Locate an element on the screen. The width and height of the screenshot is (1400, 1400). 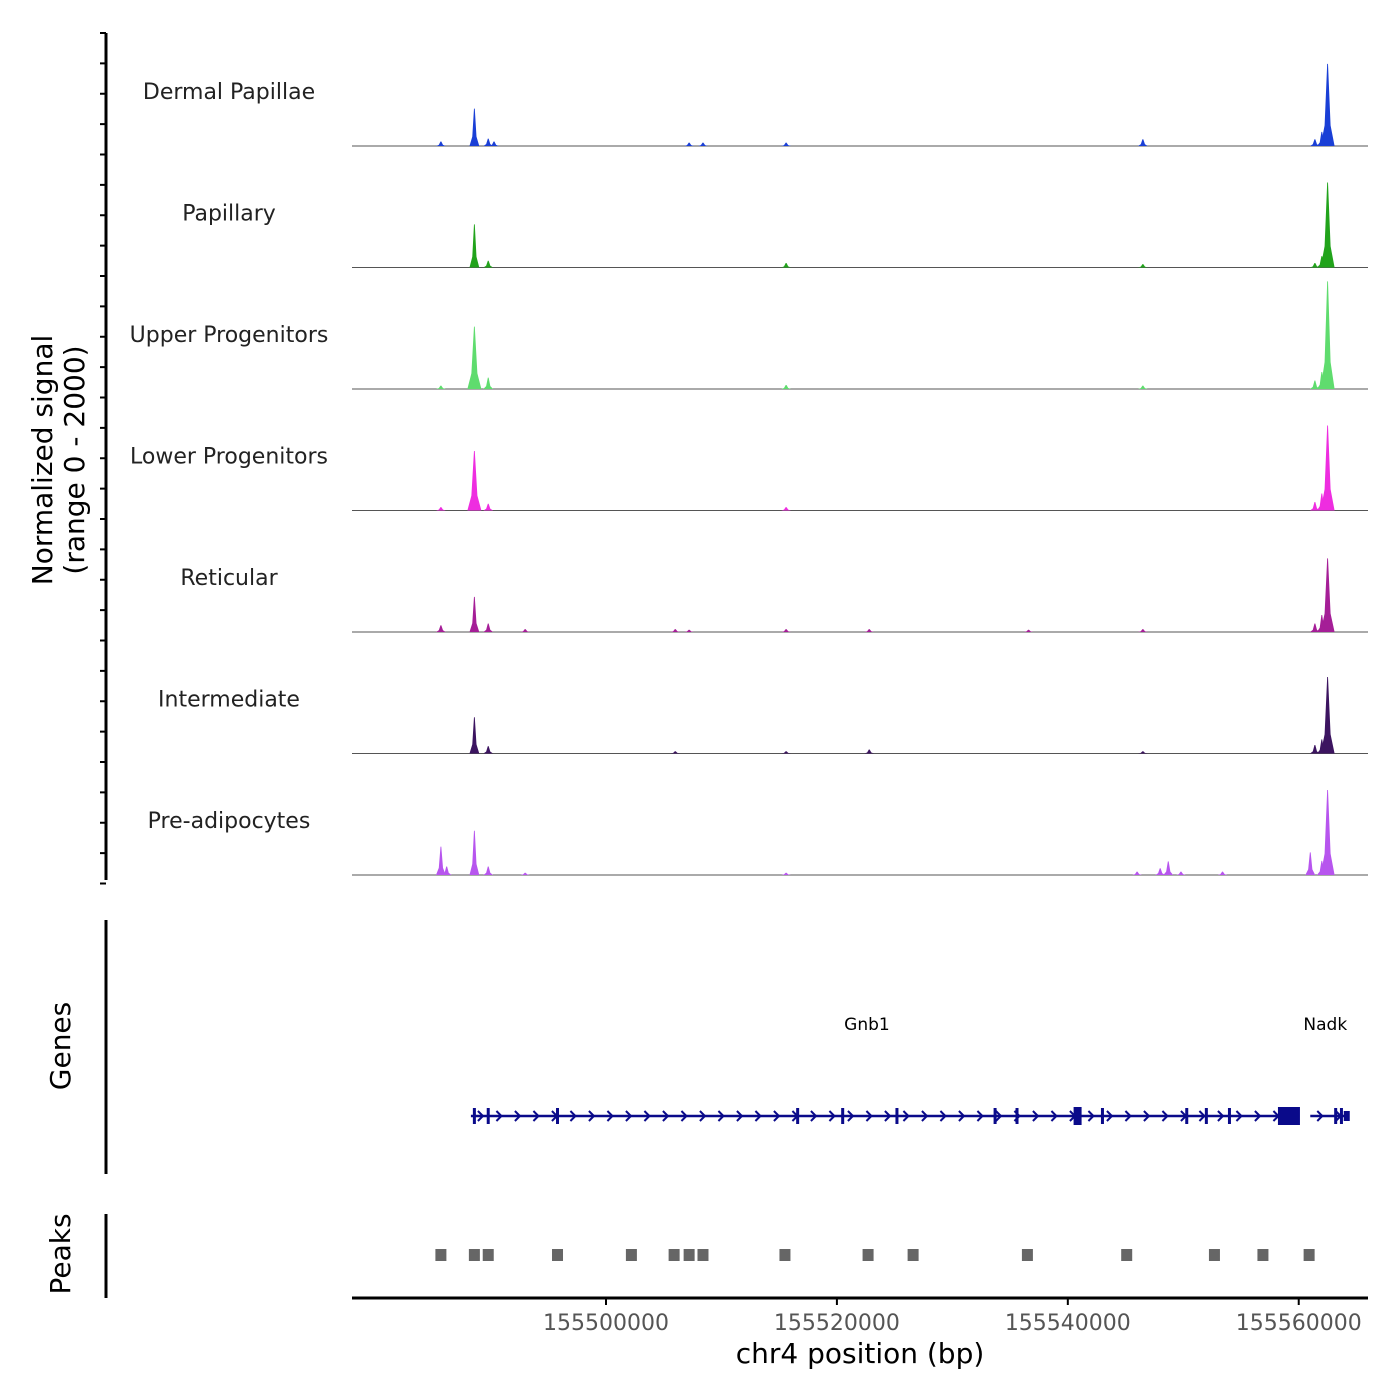
gene-annotation-track: Gnb1 Nadk is located at coordinates (910, 1070).